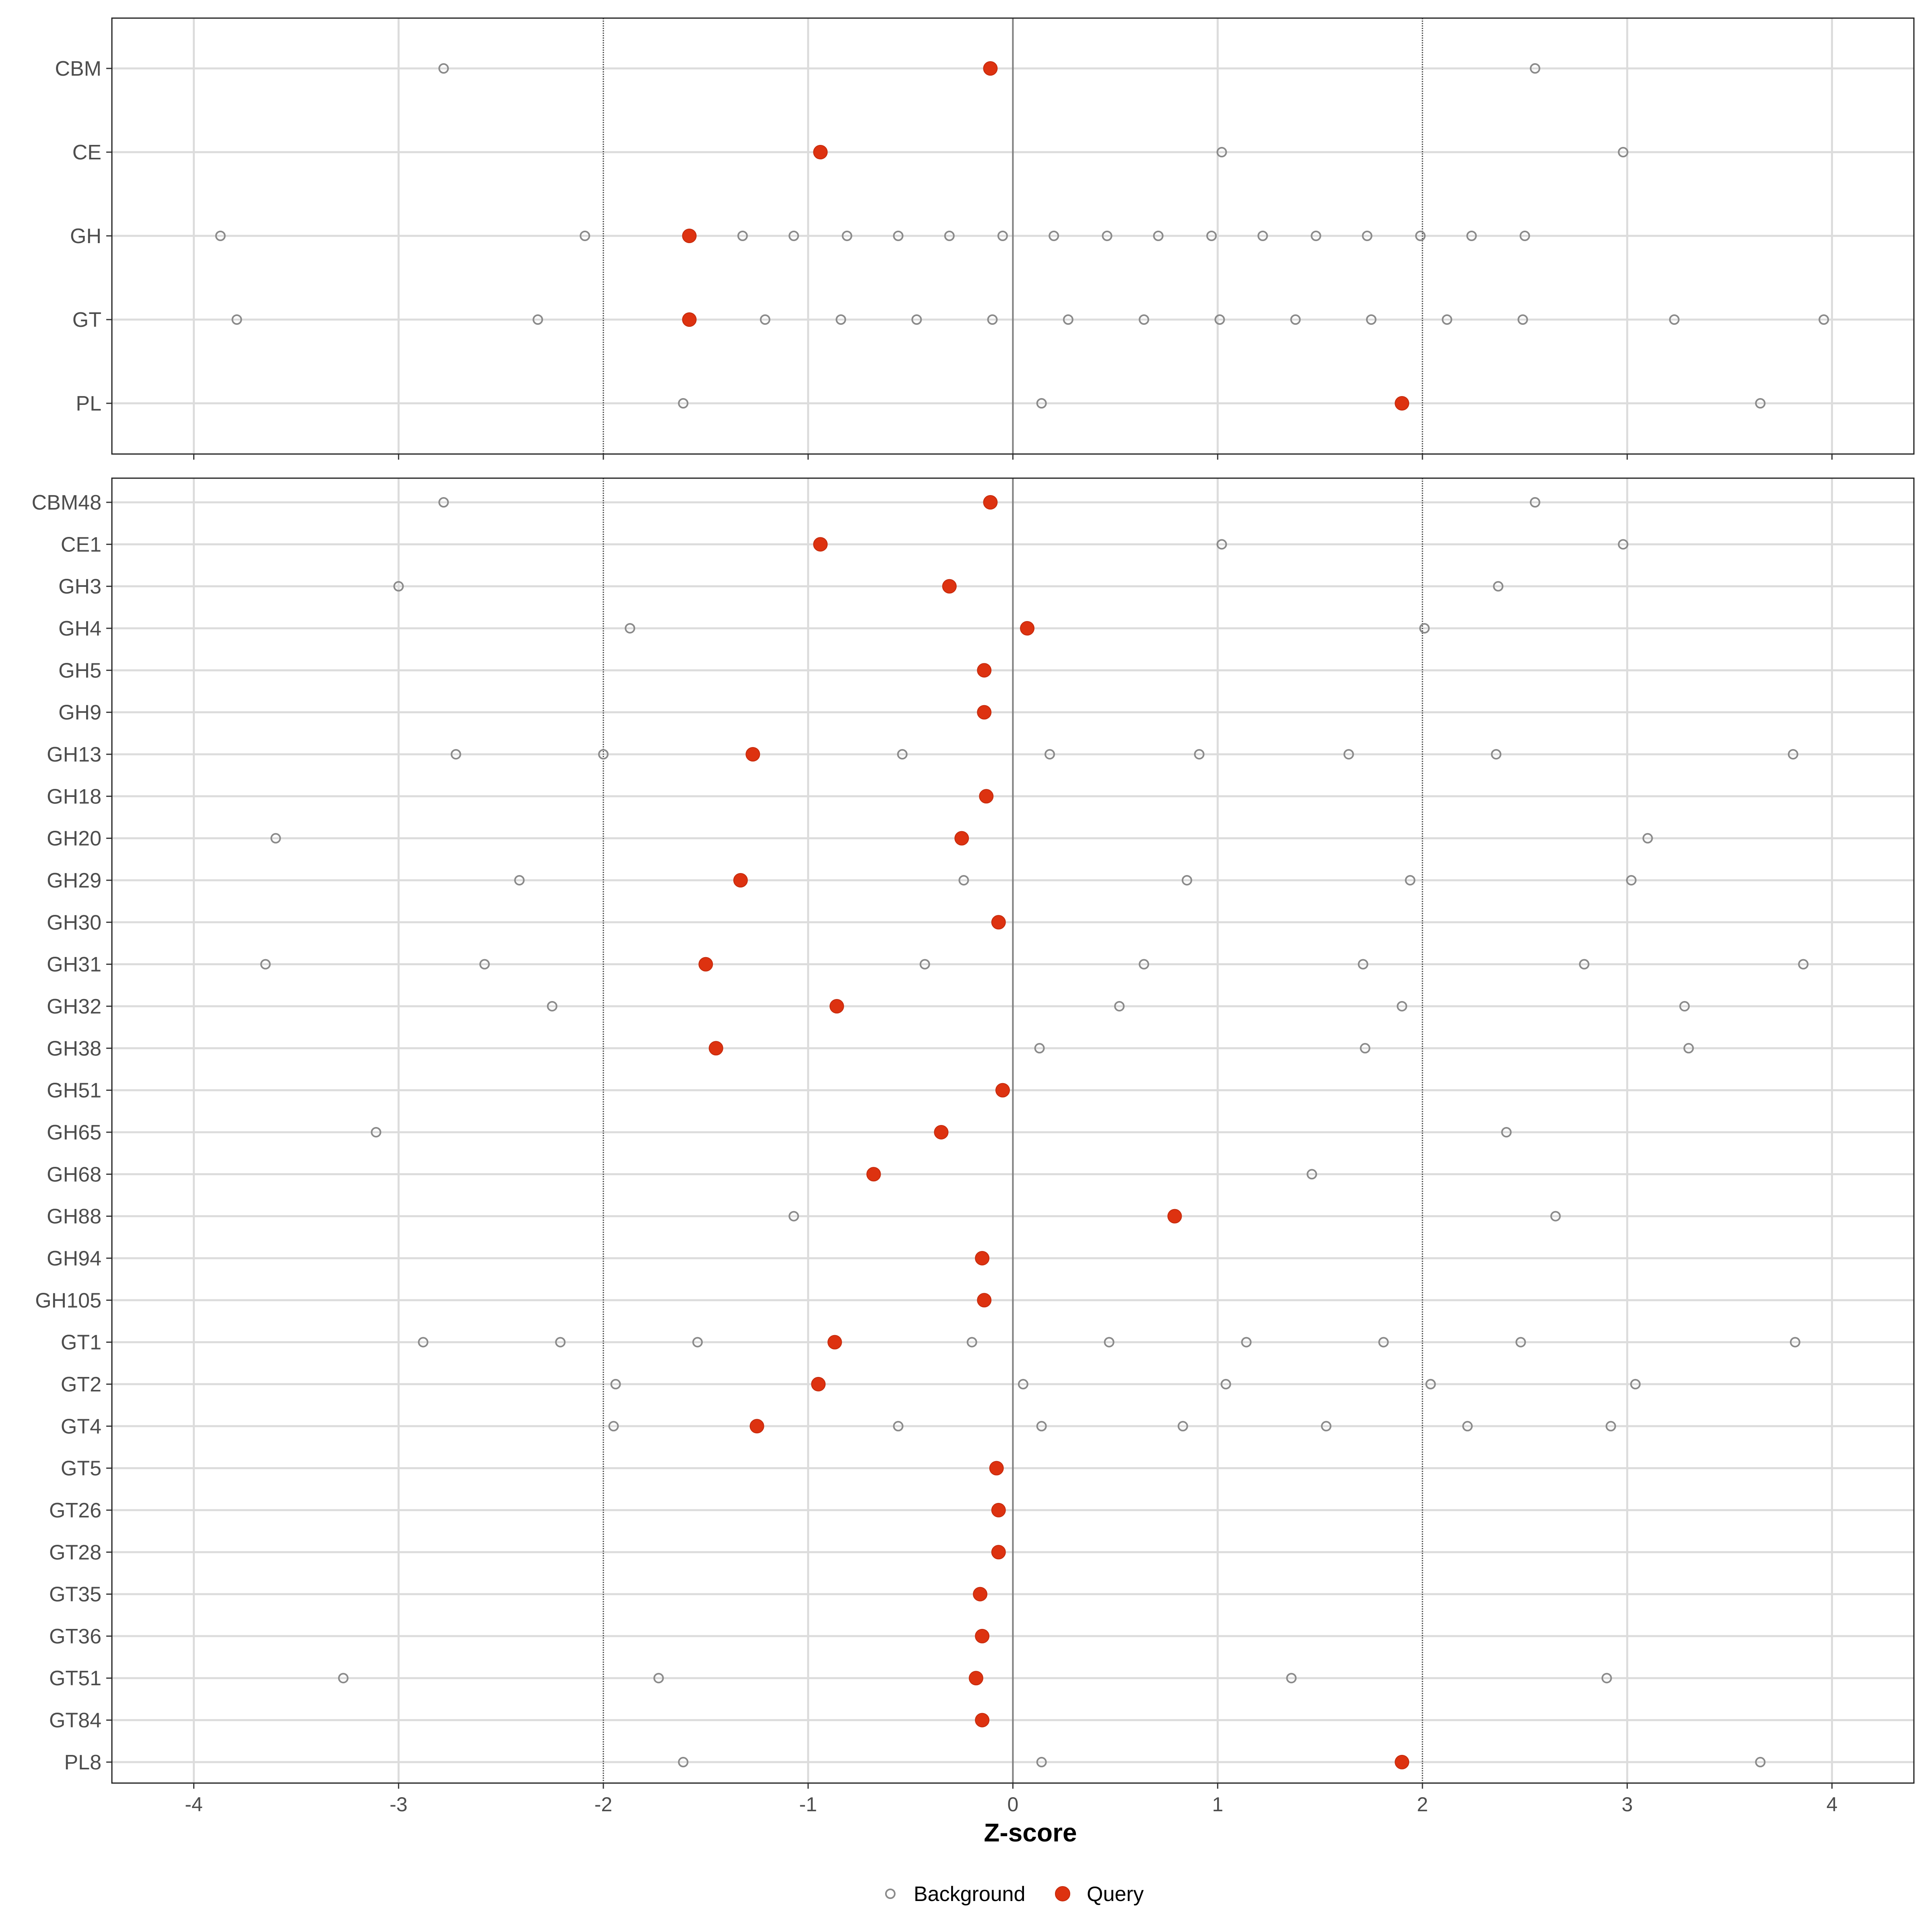 This screenshot has width=1932, height=1932. What do you see at coordinates (81, 1426) in the screenshot?
I see `subfamily-category-label: GT4` at bounding box center [81, 1426].